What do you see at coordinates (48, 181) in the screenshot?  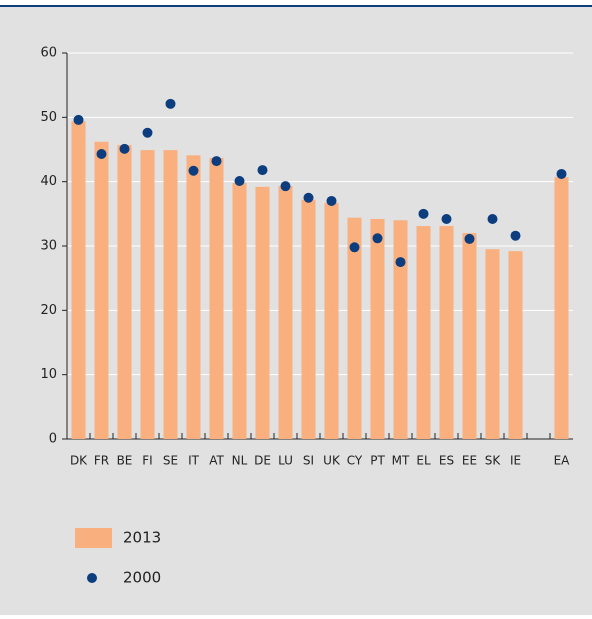 I see `y-tick-label: 40` at bounding box center [48, 181].